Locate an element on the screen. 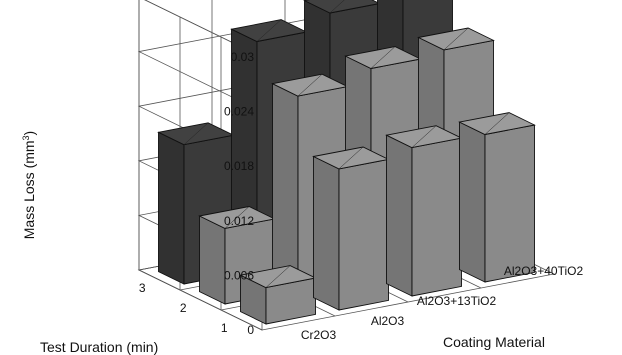 This screenshot has width=622, height=355. y-axis-title: Mass Loss (mm3) is located at coordinates (29, 185).